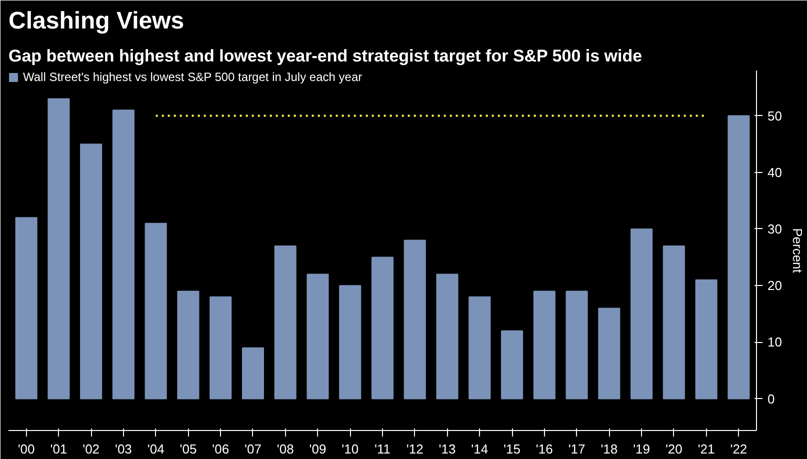 This screenshot has height=459, width=807. What do you see at coordinates (775, 342) in the screenshot?
I see `y-tick-label: 10` at bounding box center [775, 342].